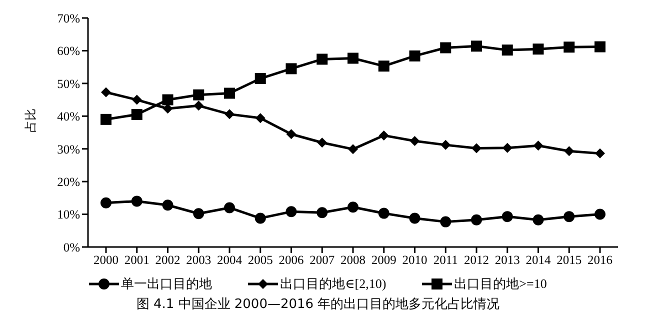 Image resolution: width=651 pixels, height=320 pixels. Describe the element at coordinates (318, 304) in the screenshot. I see `text: 图 4.1 中国企业 2000—2016 年的出口目的地多元化占比情况` at that location.